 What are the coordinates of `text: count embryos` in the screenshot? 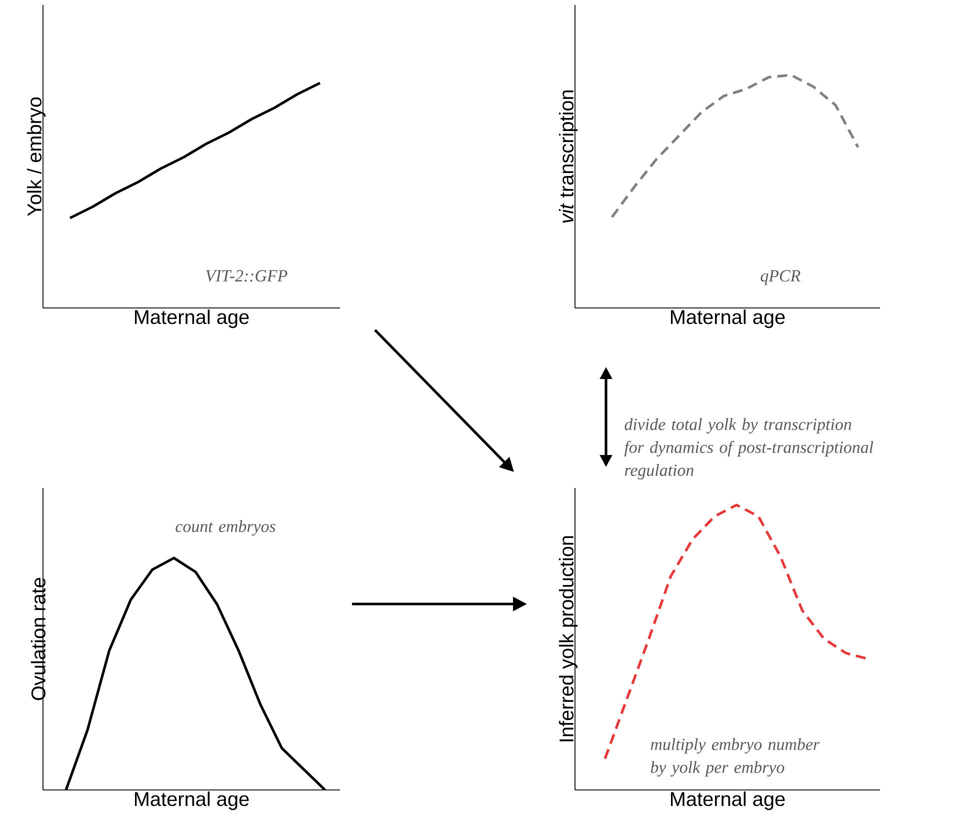 It's located at (226, 528).